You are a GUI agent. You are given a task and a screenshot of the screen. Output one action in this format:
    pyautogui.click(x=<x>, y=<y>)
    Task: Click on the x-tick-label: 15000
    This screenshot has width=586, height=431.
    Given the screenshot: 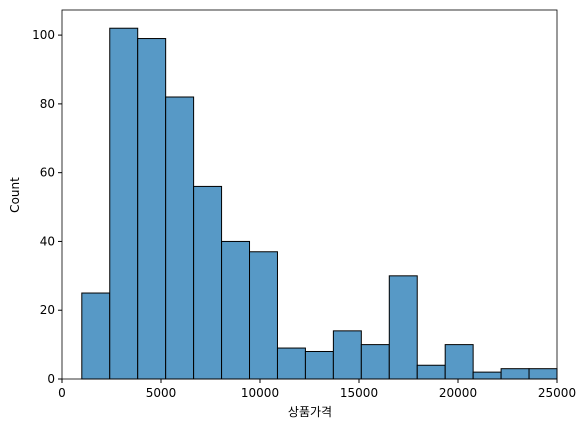 What is the action you would take?
    pyautogui.click(x=359, y=393)
    